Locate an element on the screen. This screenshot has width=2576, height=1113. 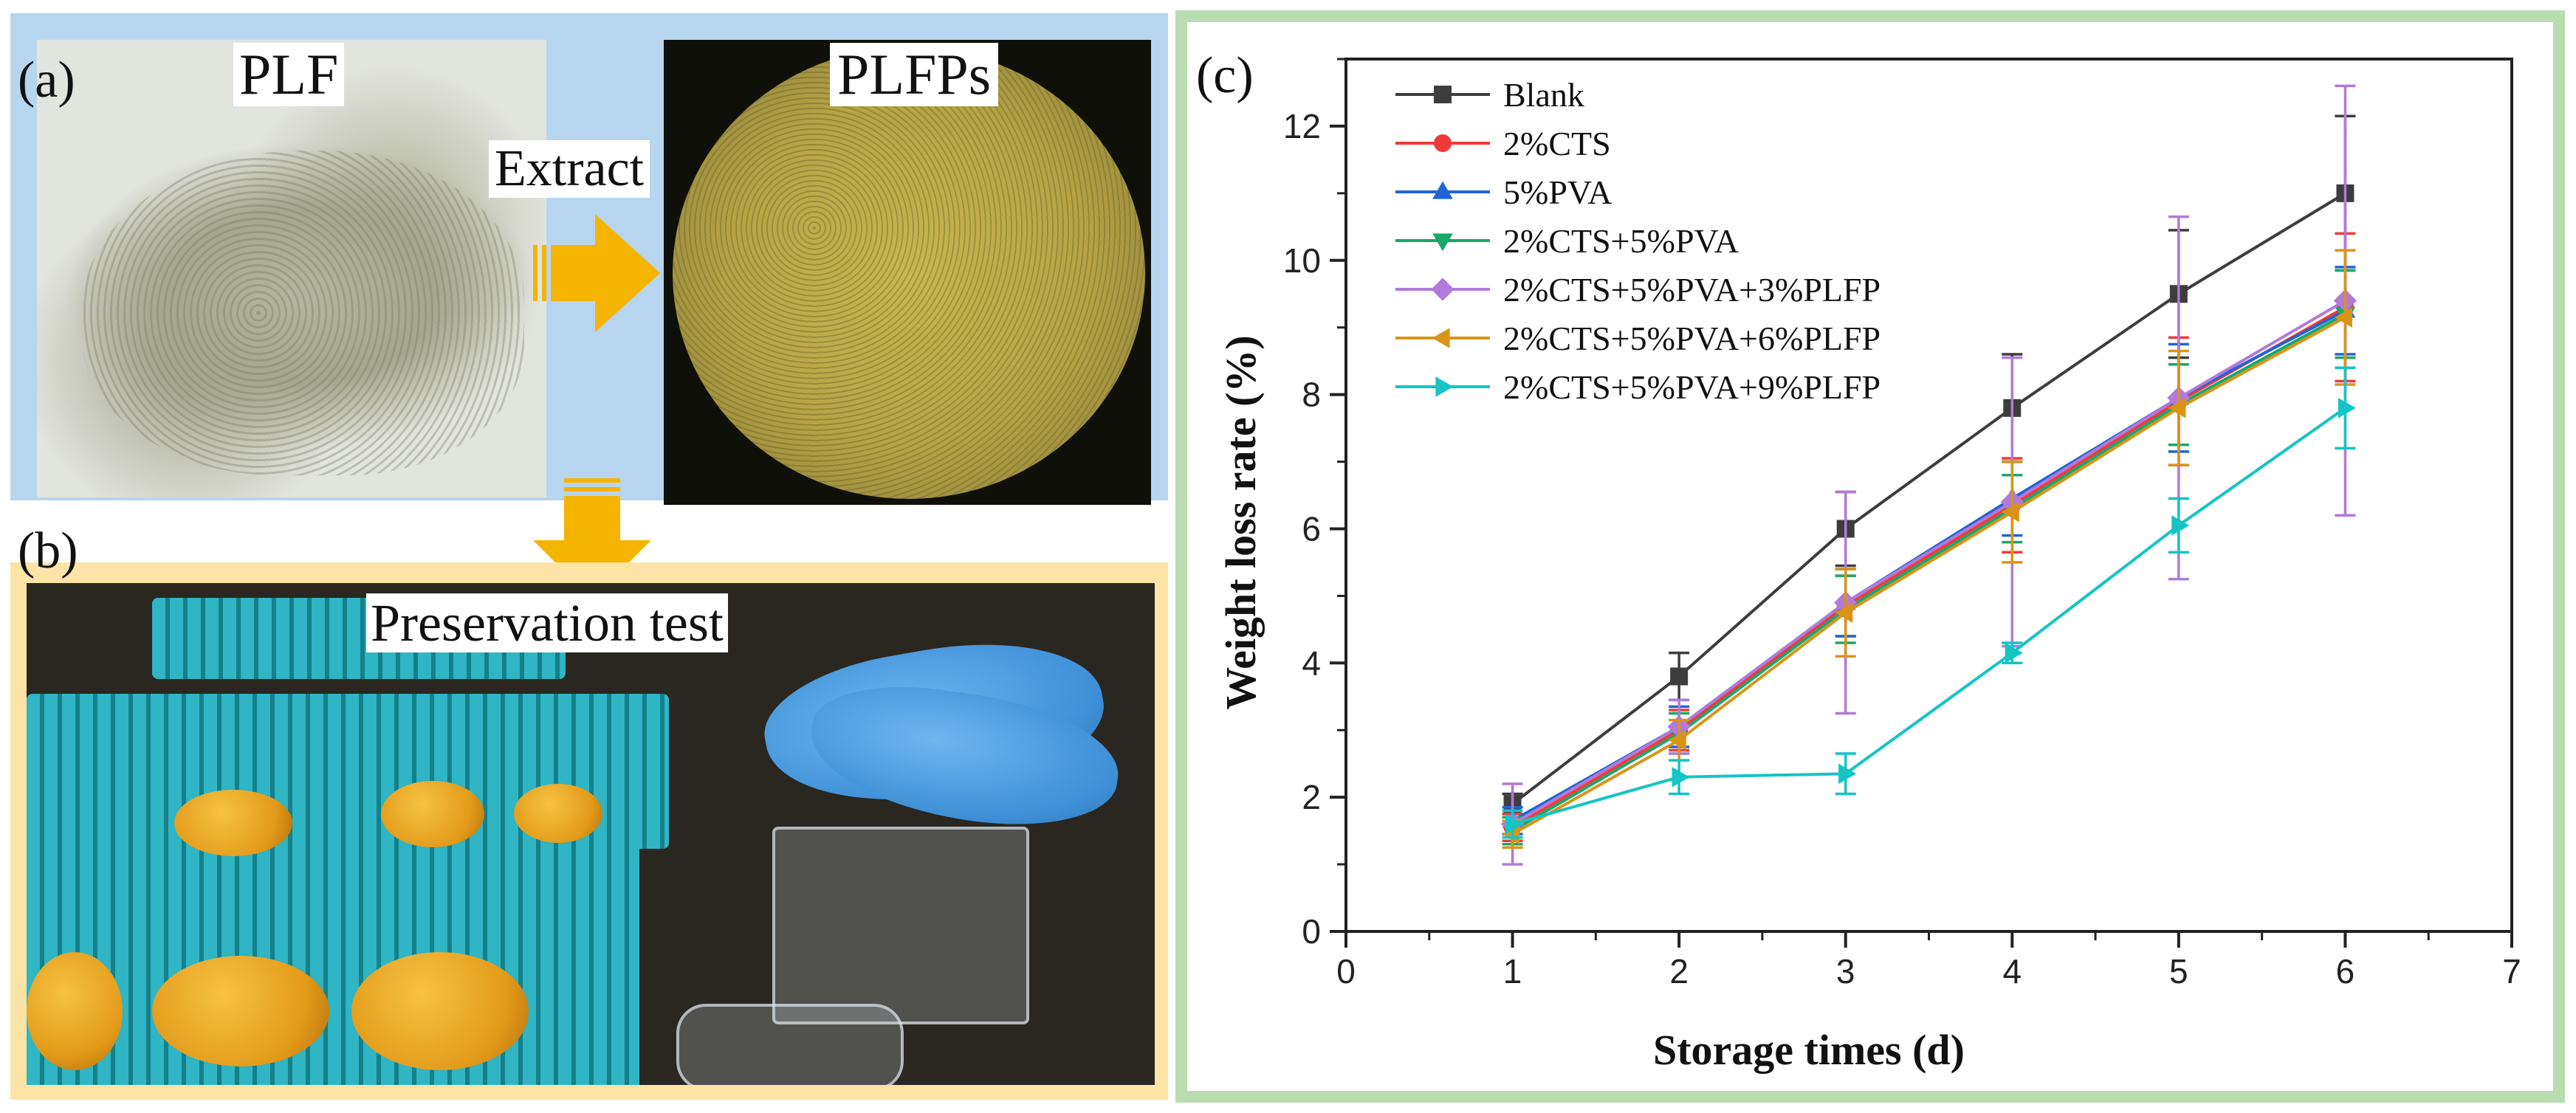
panel-letter-b: (b) is located at coordinates (48, 551).